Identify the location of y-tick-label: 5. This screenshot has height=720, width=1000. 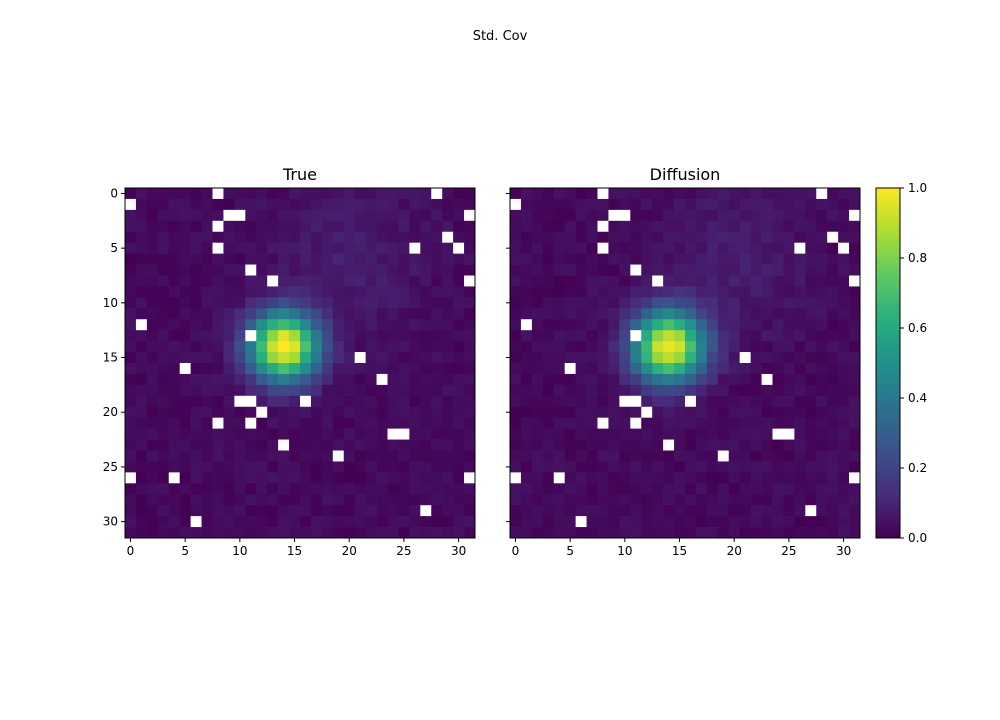
(114, 248).